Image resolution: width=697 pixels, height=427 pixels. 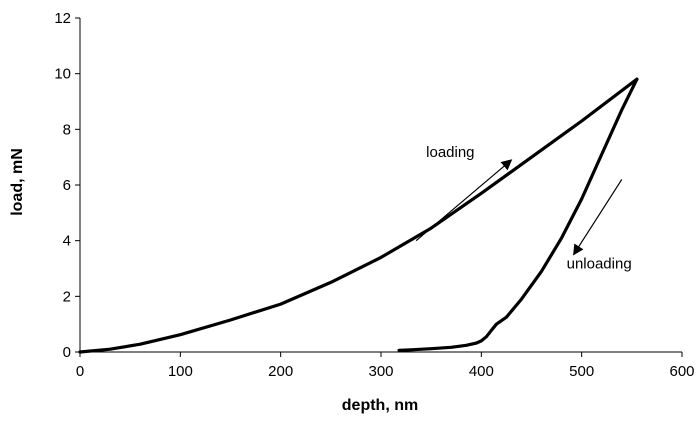 What do you see at coordinates (599, 264) in the screenshot?
I see `unloading-label: unloading` at bounding box center [599, 264].